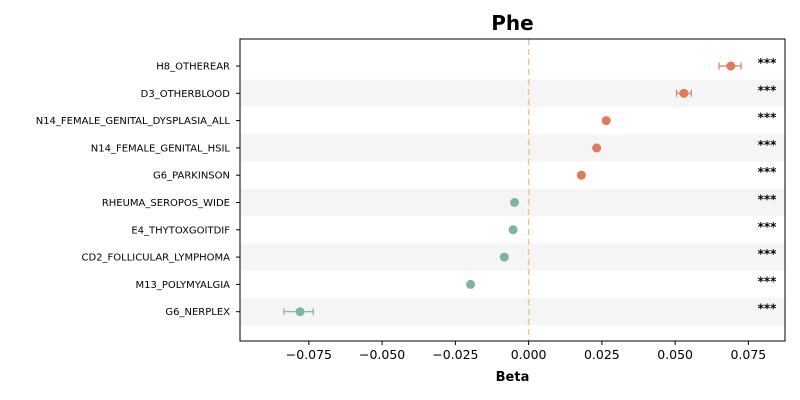 Image resolution: width=800 pixels, height=400 pixels. Describe the element at coordinates (529, 354) in the screenshot. I see `x-tick-label: 0.000` at that location.